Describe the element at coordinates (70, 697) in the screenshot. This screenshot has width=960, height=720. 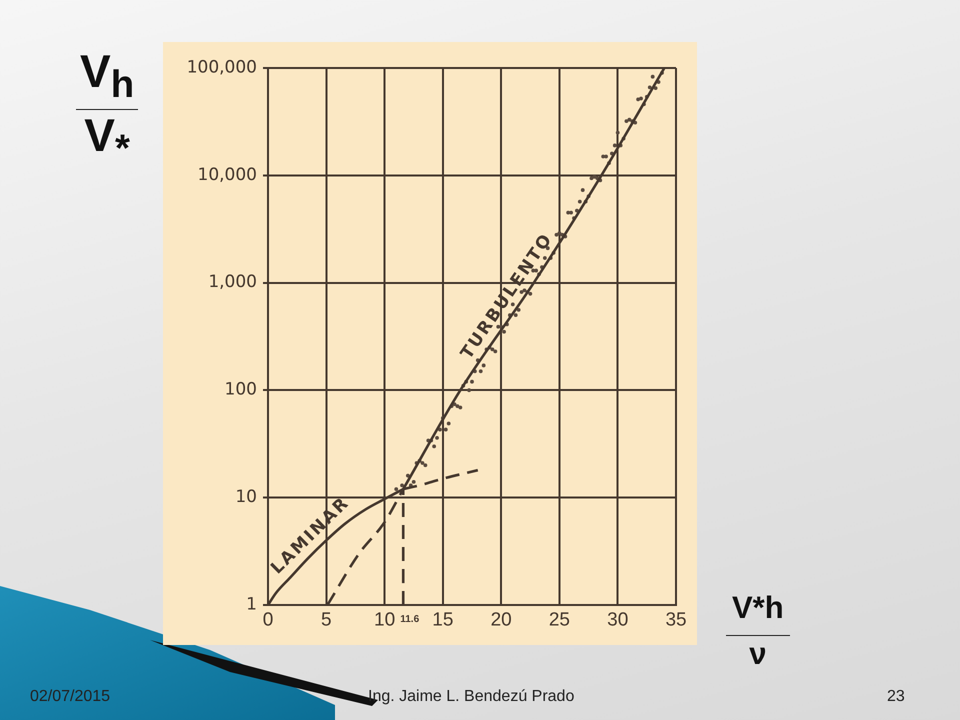
I see `text: 02/07/2015` at that location.